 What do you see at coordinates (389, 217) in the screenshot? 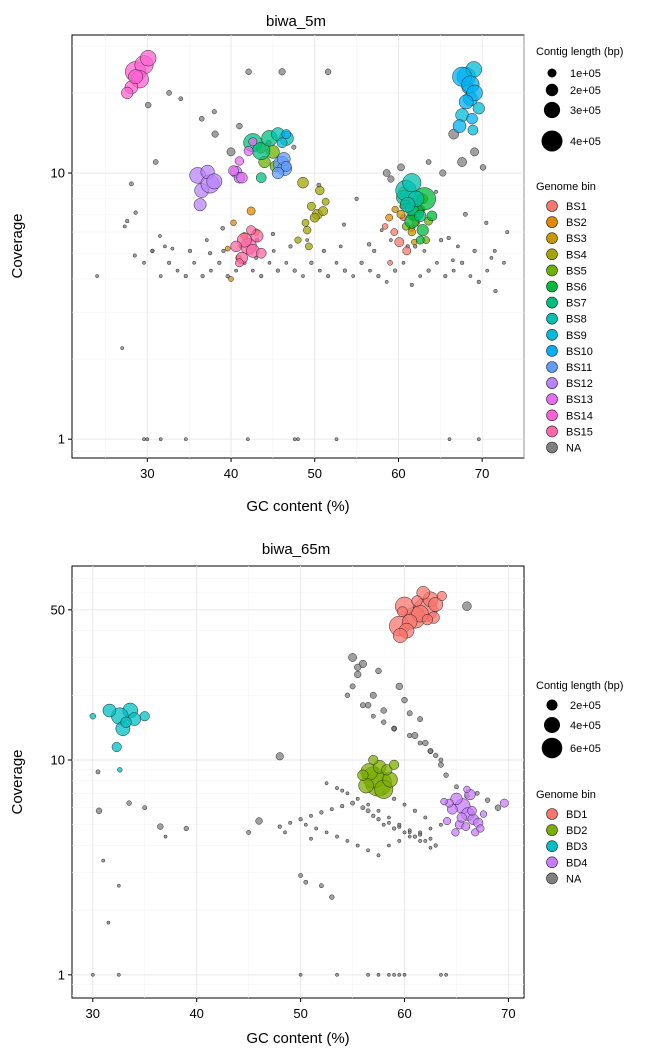
I see `data-point-bs2` at bounding box center [389, 217].